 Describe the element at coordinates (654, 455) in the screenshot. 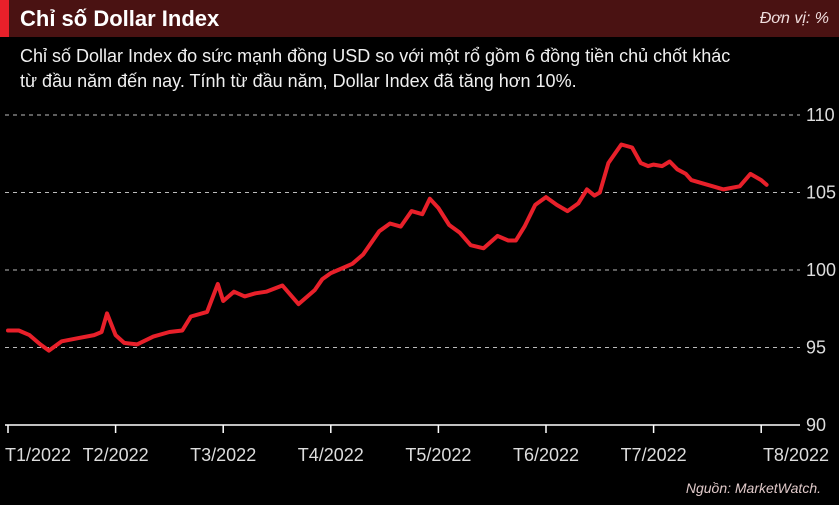

I see `x-tick-label: T7/2022` at that location.